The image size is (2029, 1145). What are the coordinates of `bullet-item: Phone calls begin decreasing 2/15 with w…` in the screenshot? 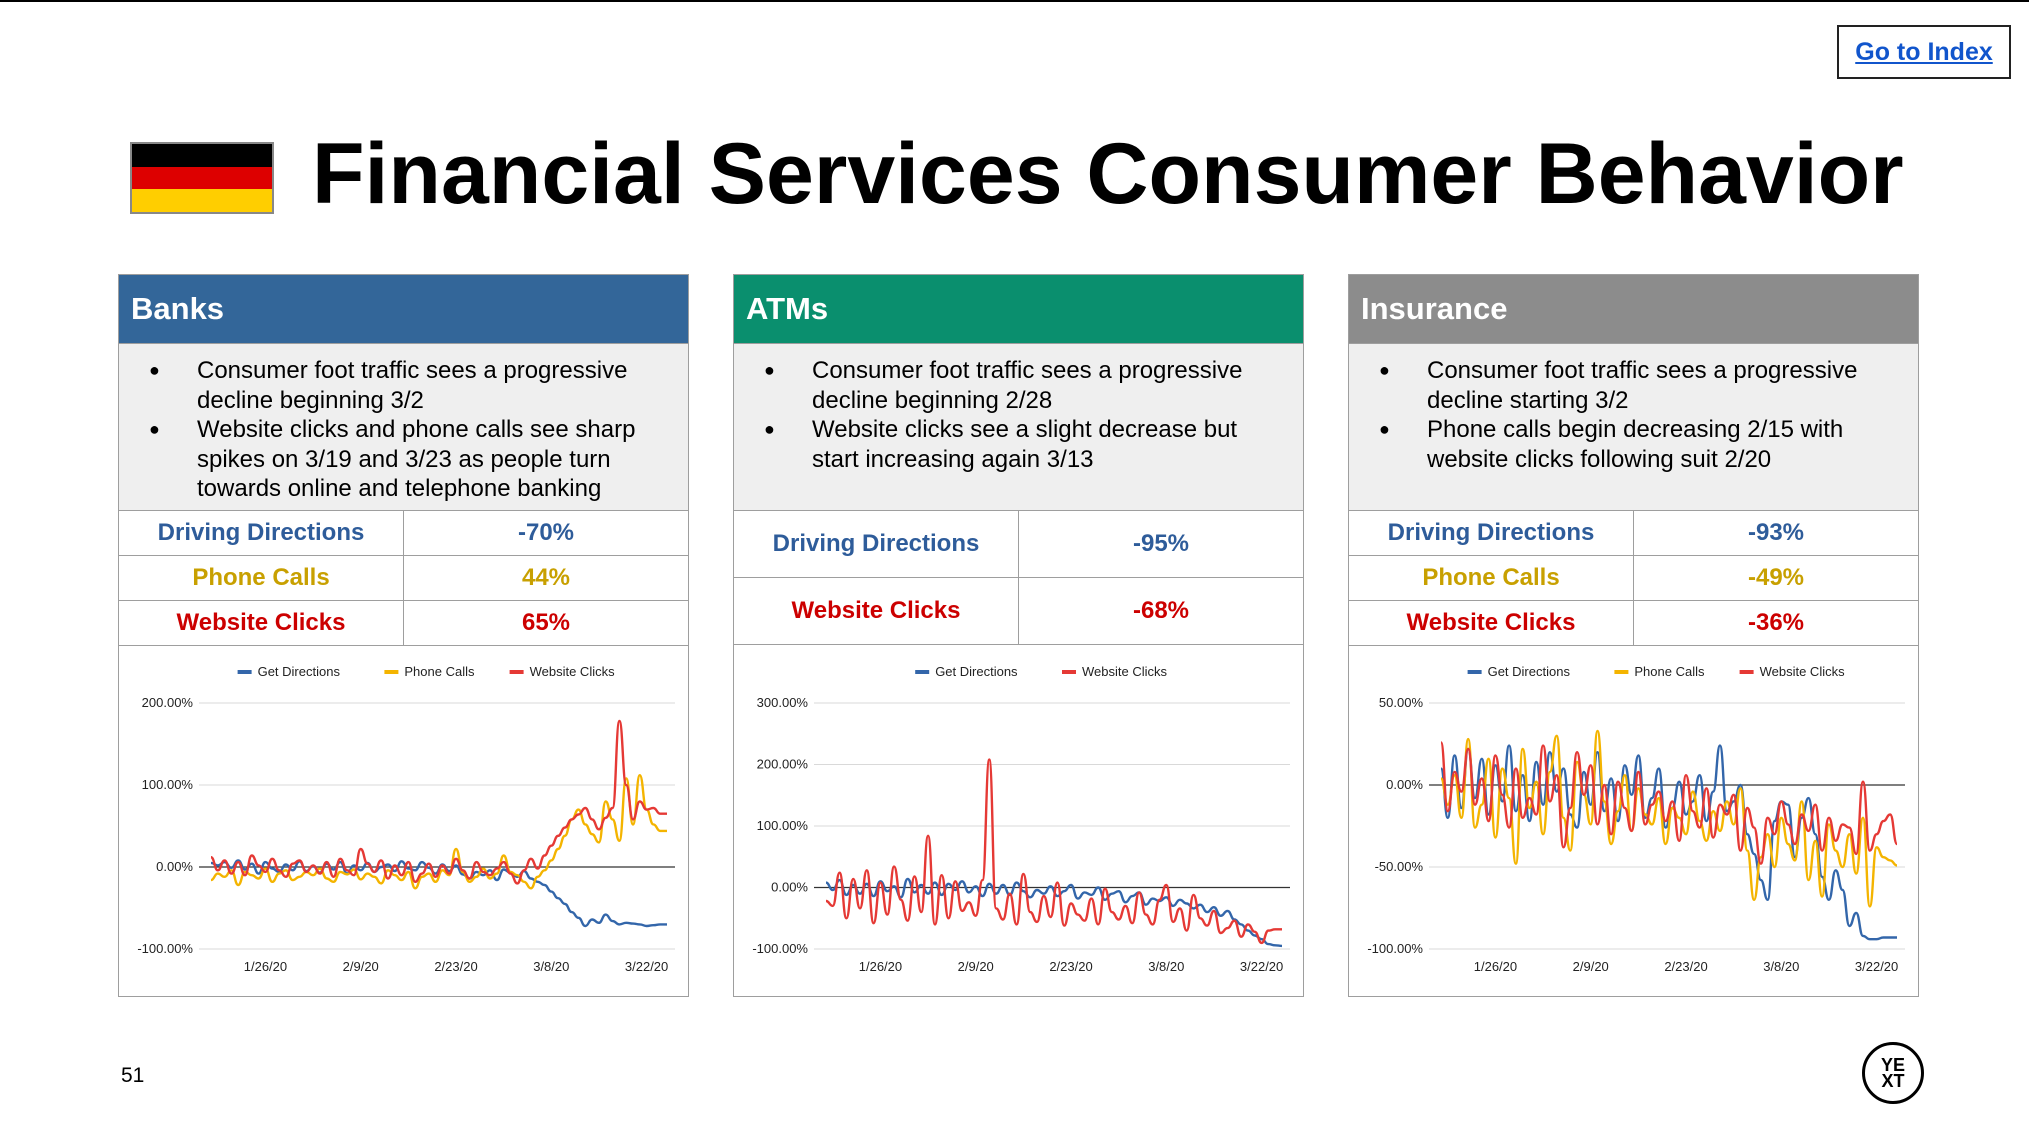 It's located at (1633, 444).